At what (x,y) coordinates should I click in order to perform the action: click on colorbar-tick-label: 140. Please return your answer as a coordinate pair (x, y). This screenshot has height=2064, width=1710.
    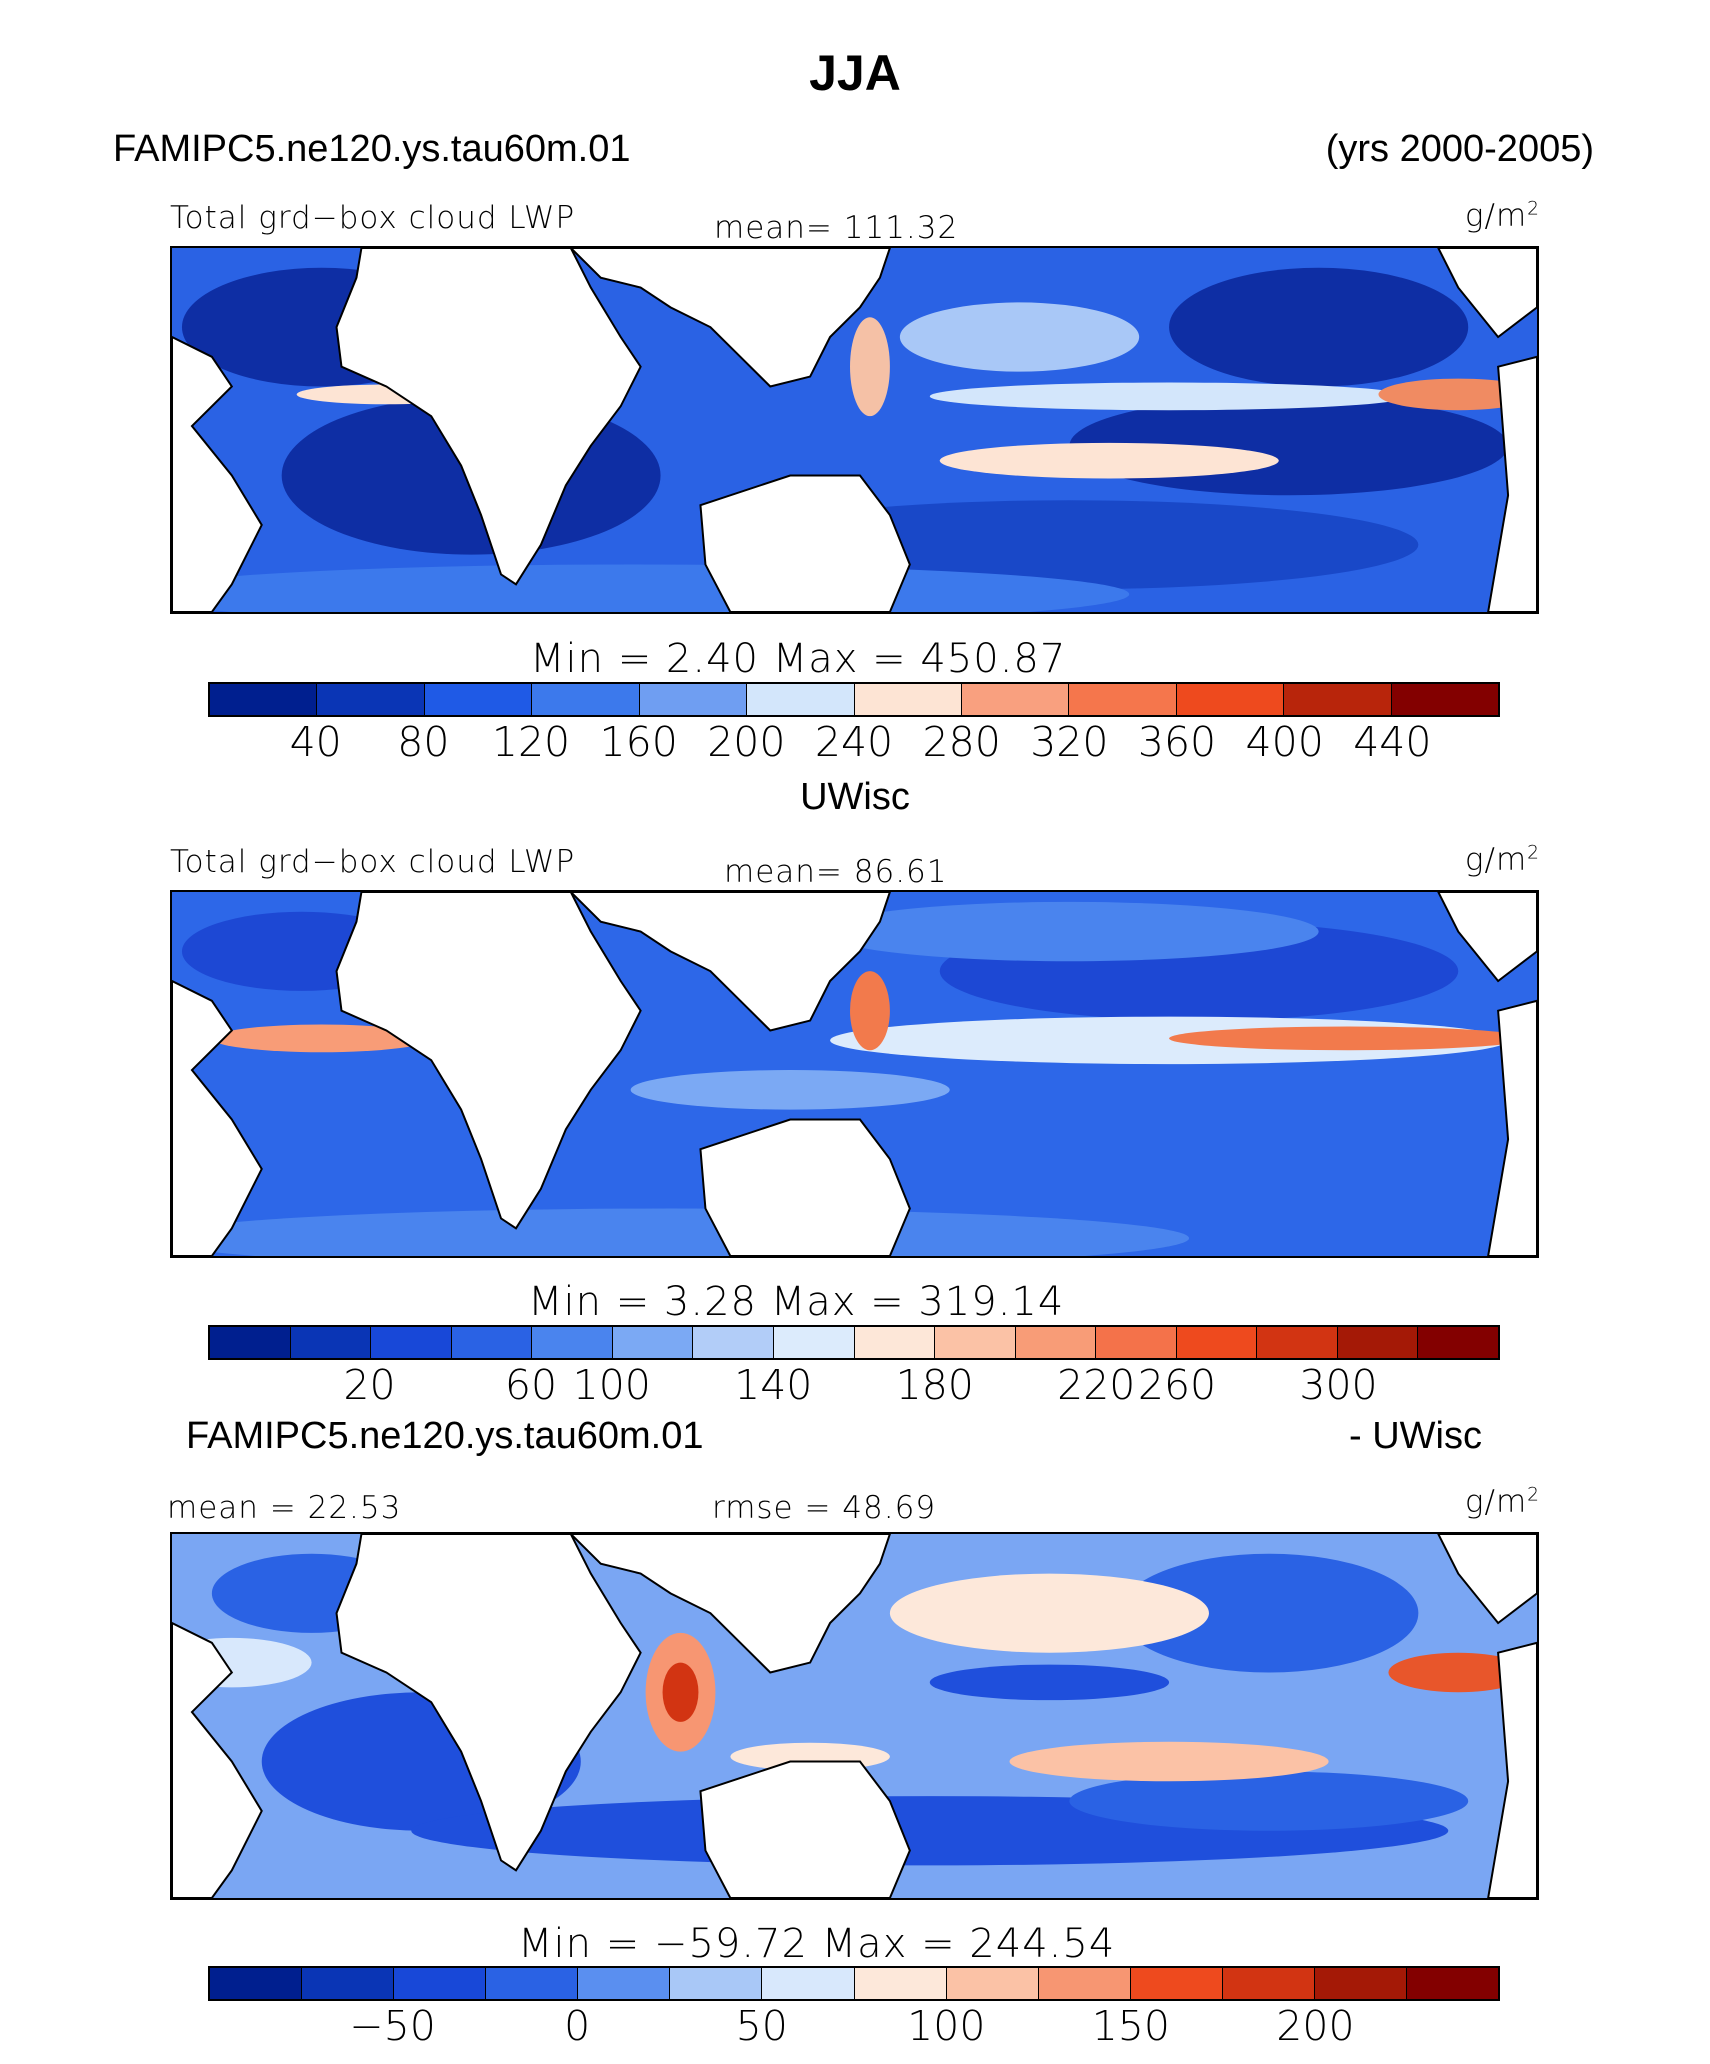
    Looking at the image, I should click on (773, 1385).